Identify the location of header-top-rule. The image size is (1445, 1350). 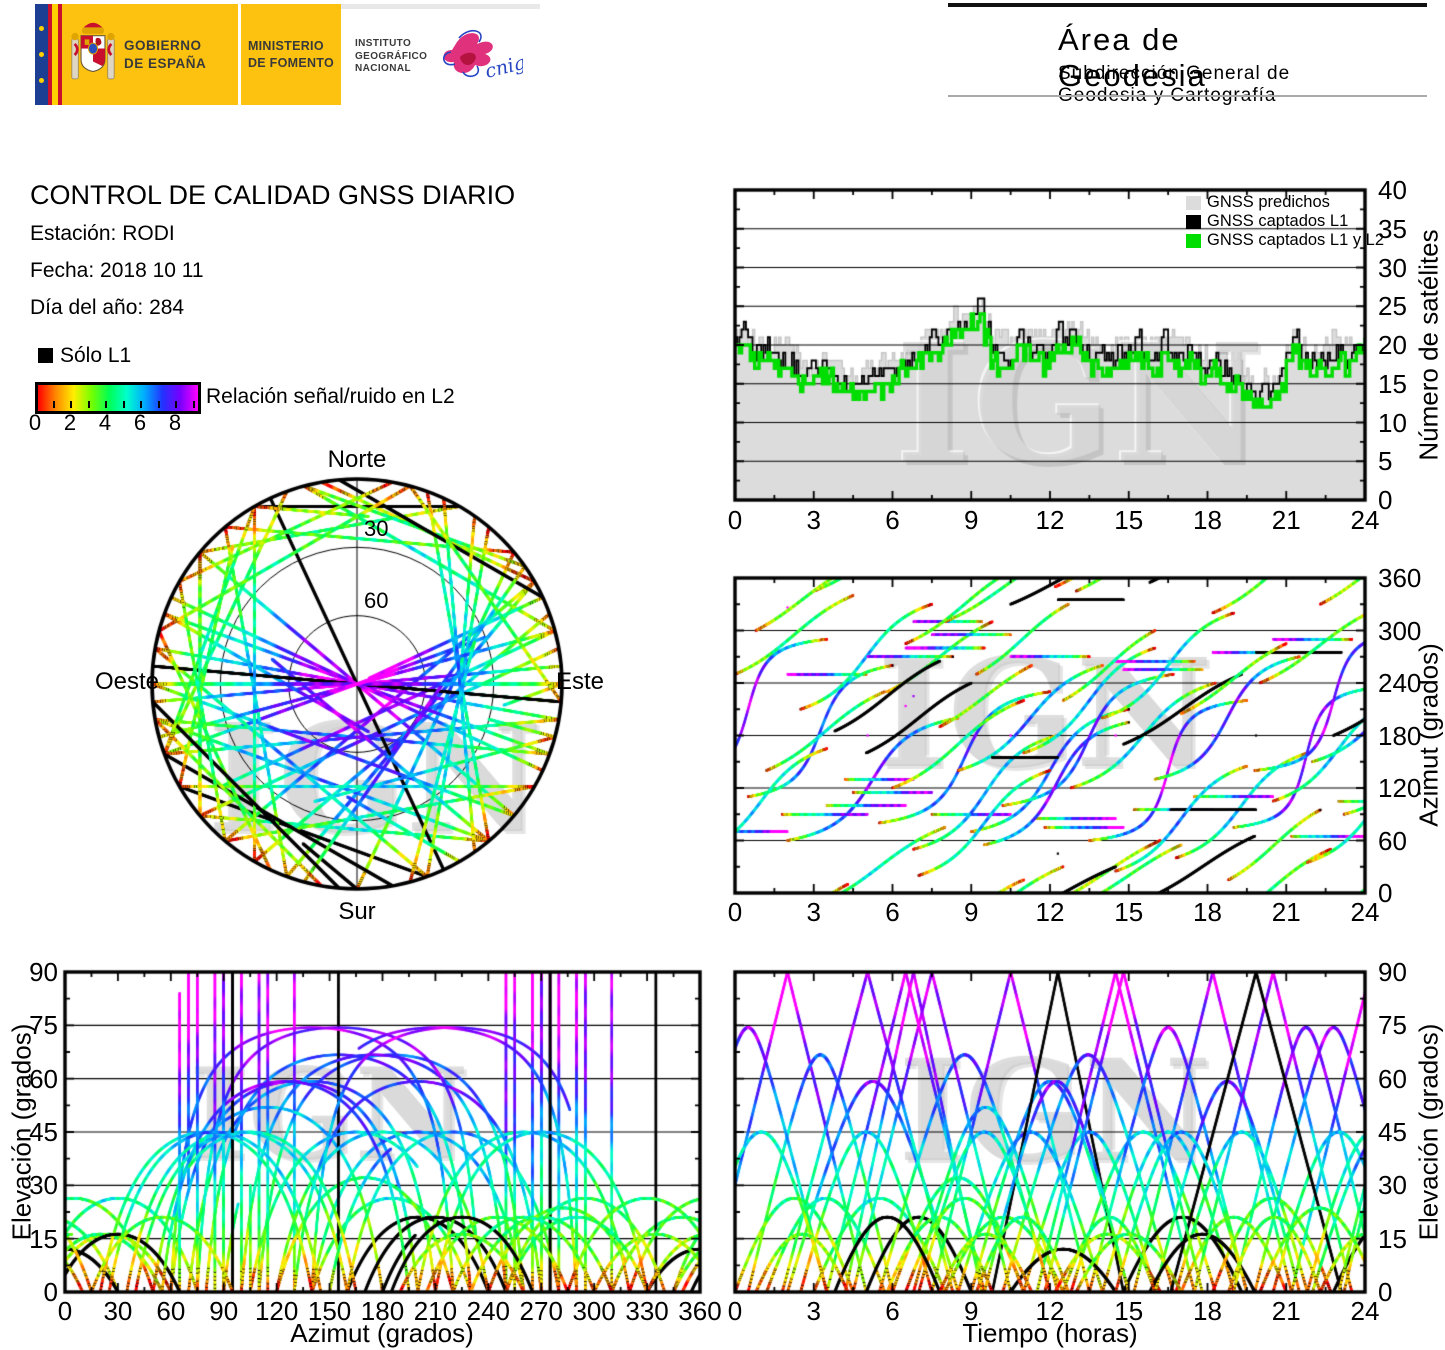
(1187, 5).